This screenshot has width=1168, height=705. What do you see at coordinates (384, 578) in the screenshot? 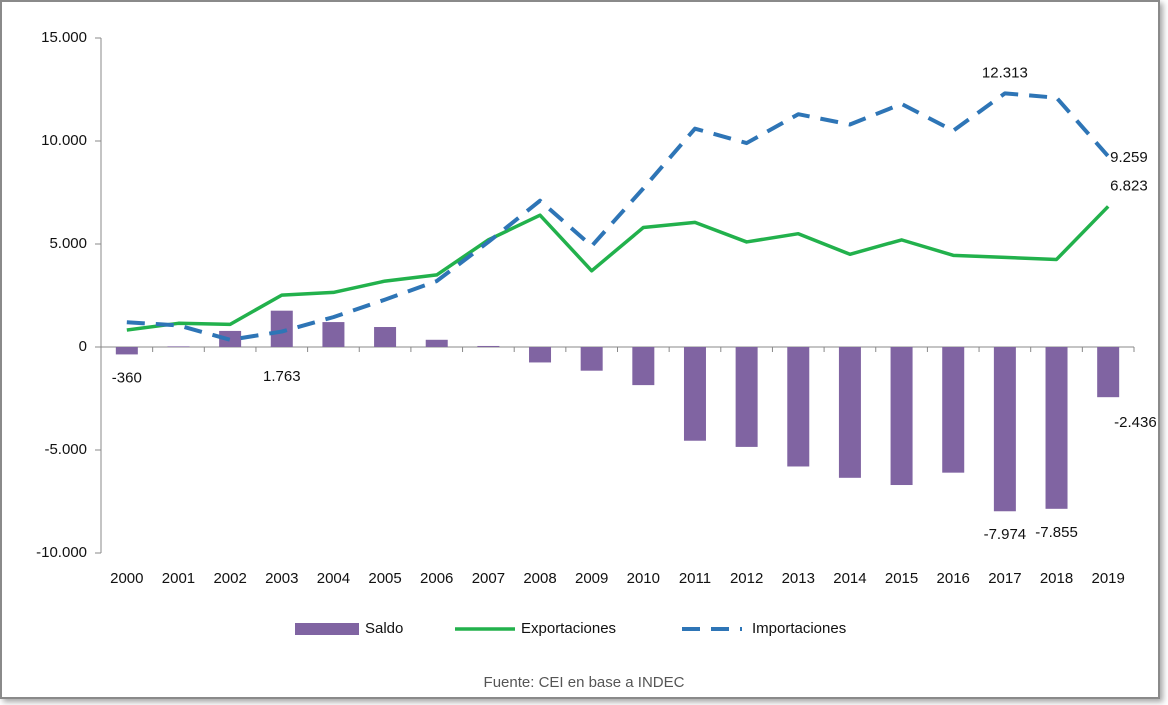
I see `x-tick-label: 2005` at bounding box center [384, 578].